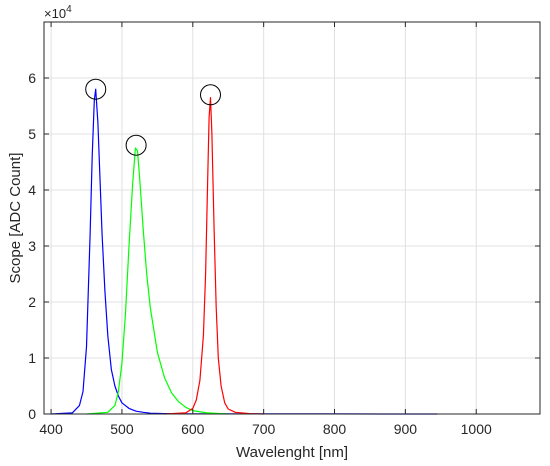 The image size is (550, 466). I want to click on y-tick-label: 5, so click(32, 134).